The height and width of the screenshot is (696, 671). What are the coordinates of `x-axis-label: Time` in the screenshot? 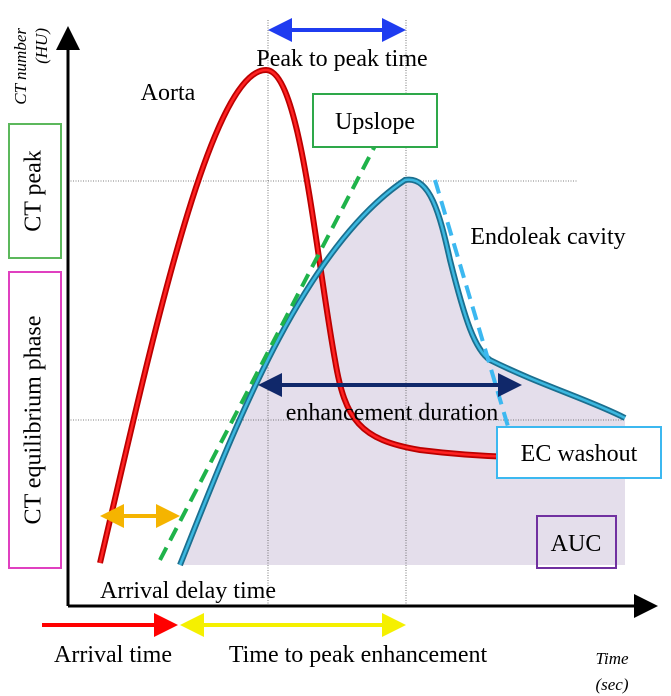 It's located at (612, 658).